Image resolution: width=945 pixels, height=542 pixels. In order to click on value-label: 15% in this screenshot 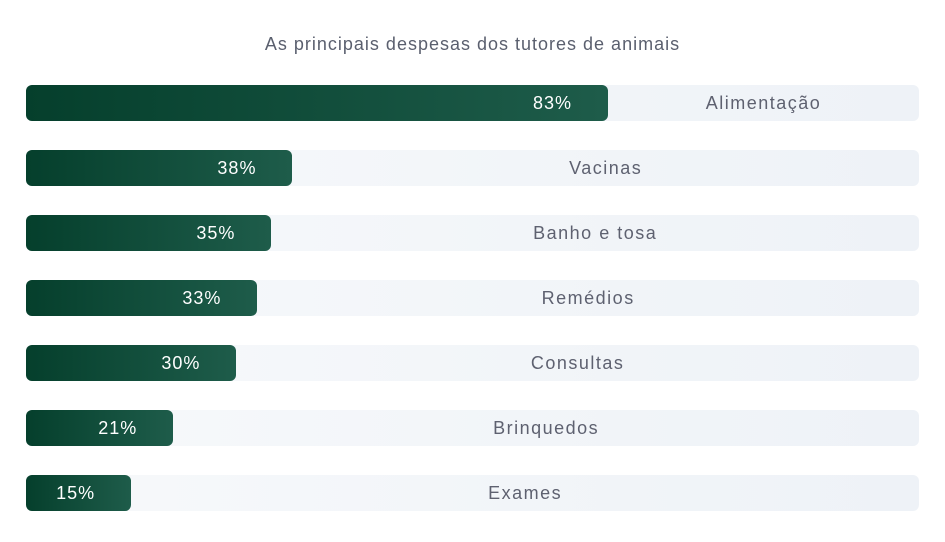, I will do `click(76, 493)`.